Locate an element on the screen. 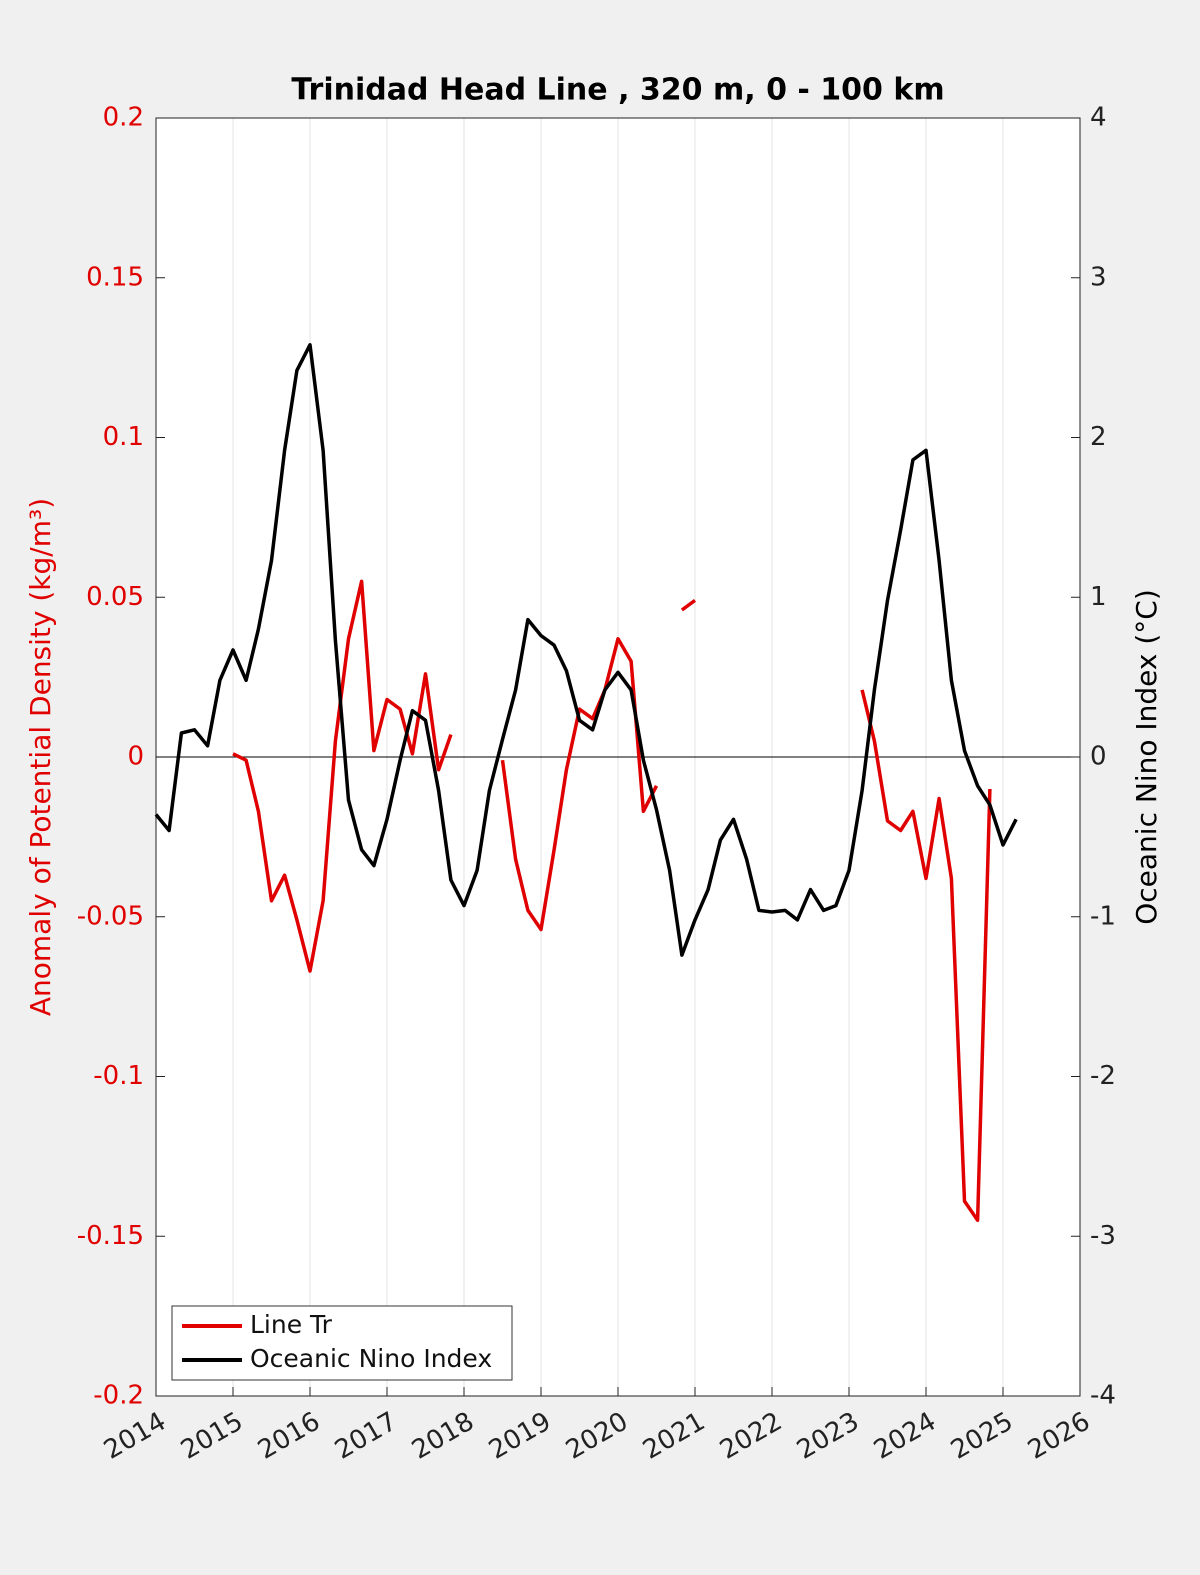  x-tick-label: 2021 is located at coordinates (674, 1436).